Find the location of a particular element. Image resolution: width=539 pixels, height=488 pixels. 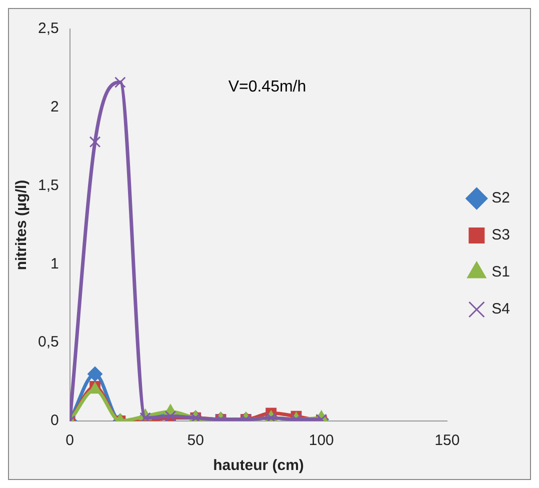

annotation: V=0.45m/h is located at coordinates (267, 87).